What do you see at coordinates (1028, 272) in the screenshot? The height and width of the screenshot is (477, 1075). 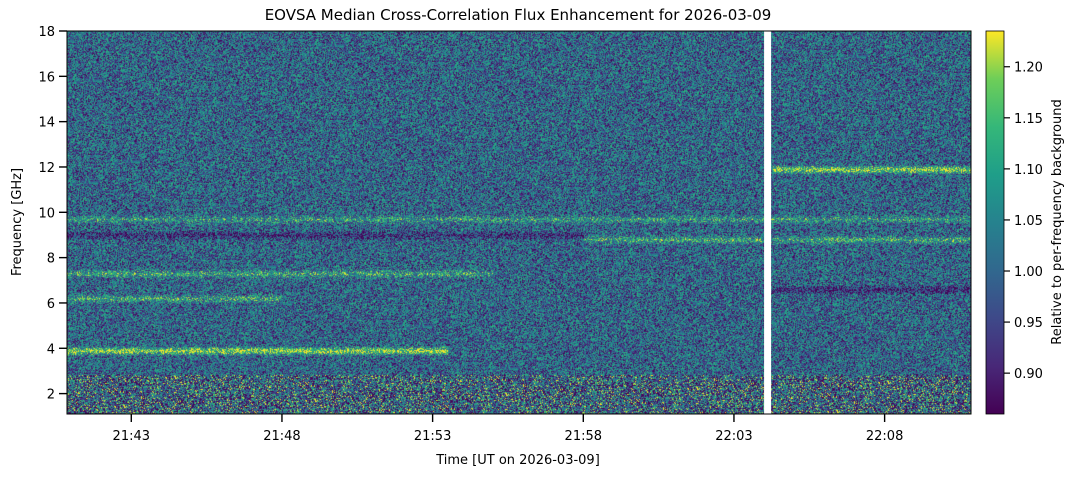 I see `colorbar-tick-label: 1.00` at bounding box center [1028, 272].